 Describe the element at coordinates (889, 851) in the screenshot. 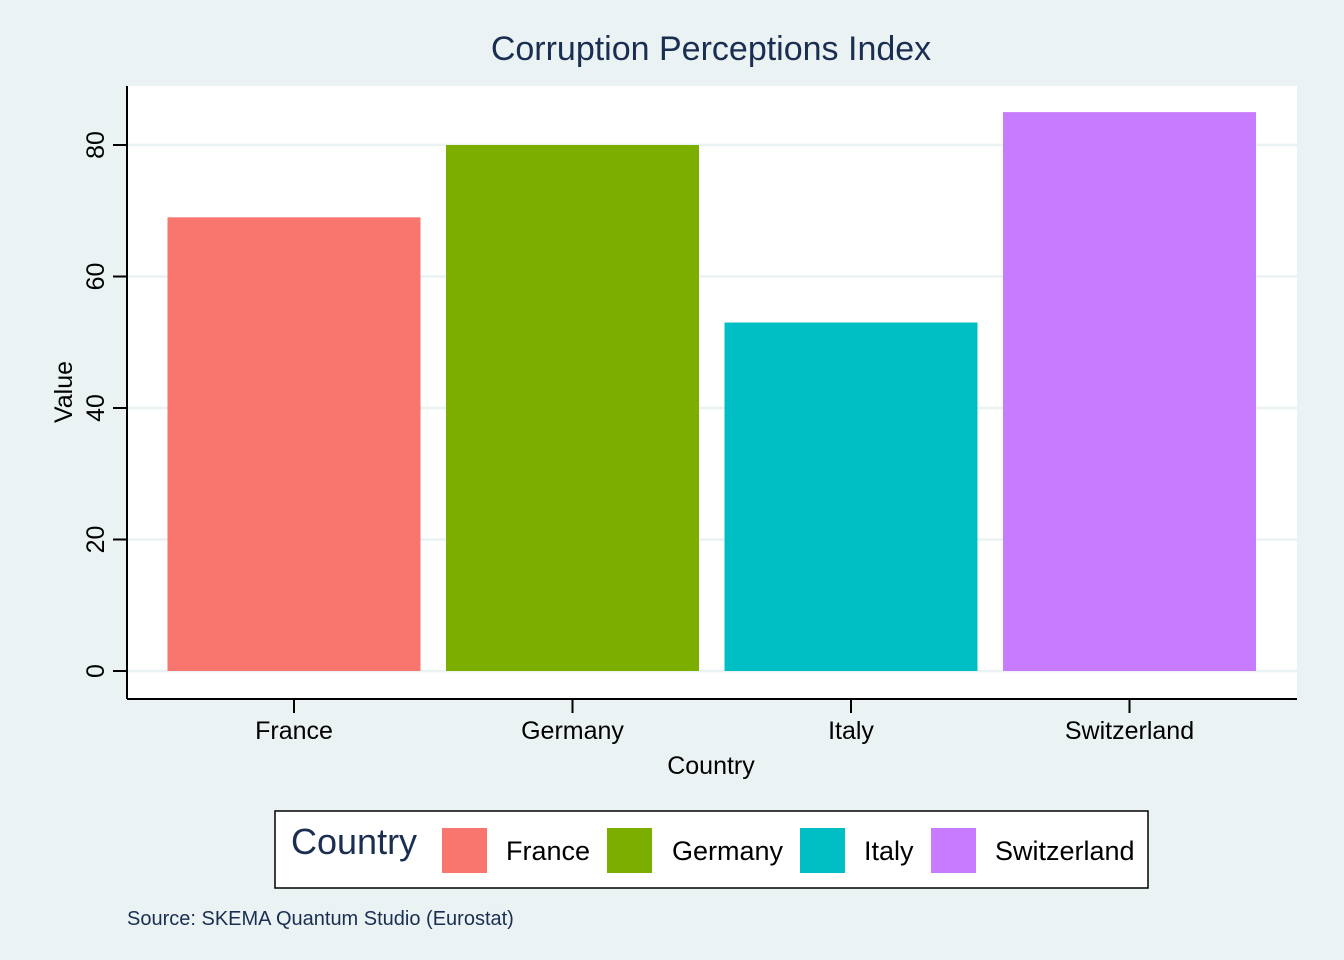

I see `legend-label-italy: Italy` at that location.